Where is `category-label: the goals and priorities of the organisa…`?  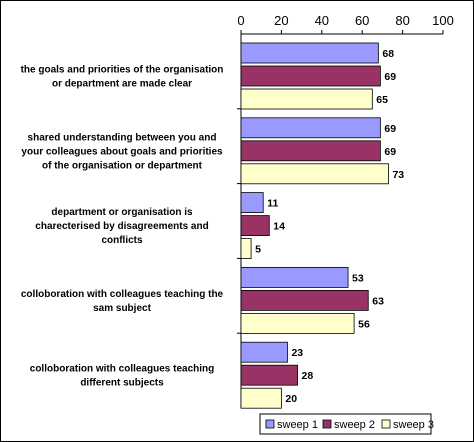
category-label: the goals and priorities of the organisa… is located at coordinates (122, 70).